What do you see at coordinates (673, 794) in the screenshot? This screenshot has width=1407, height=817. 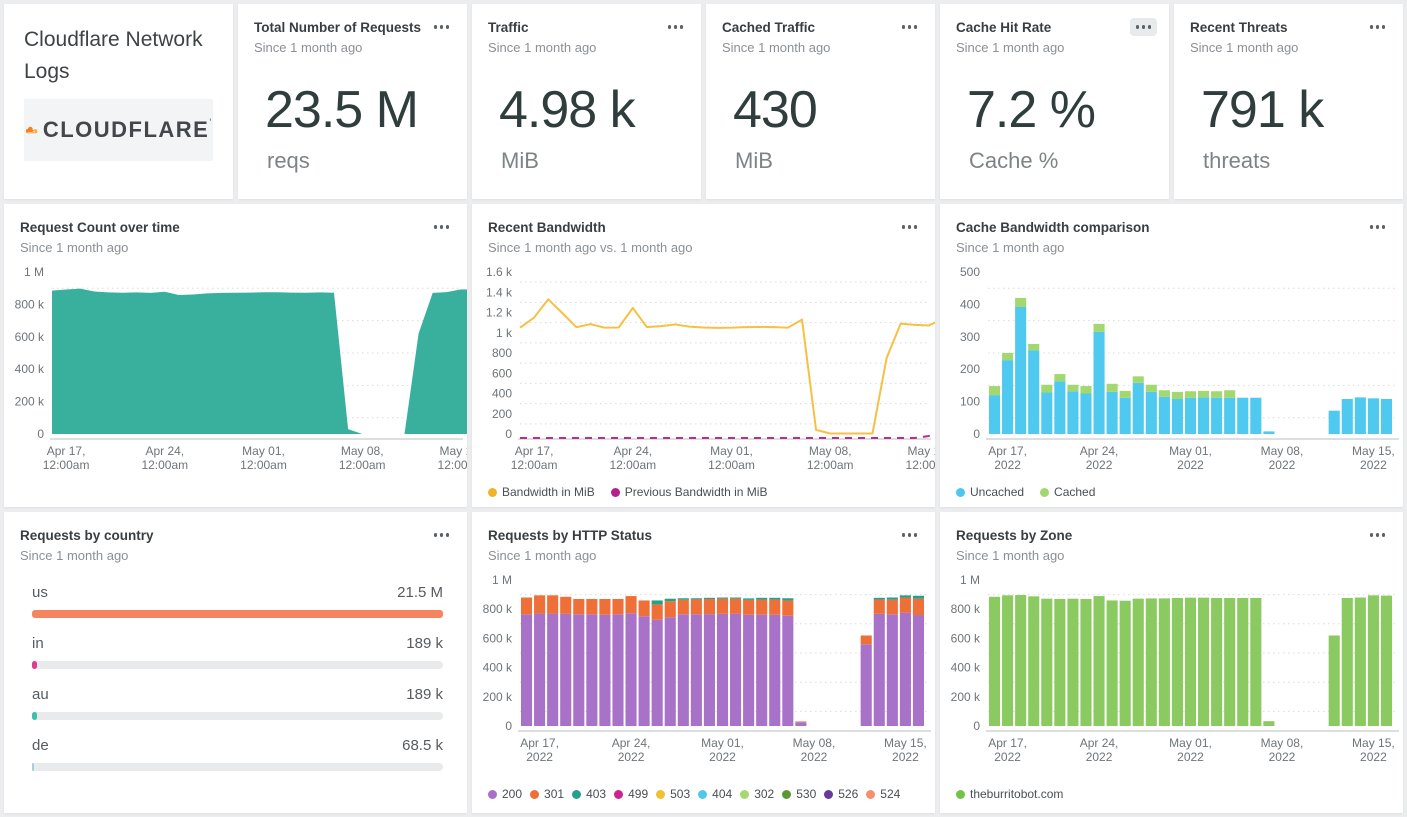 I see `legend-item-503: 503` at bounding box center [673, 794].